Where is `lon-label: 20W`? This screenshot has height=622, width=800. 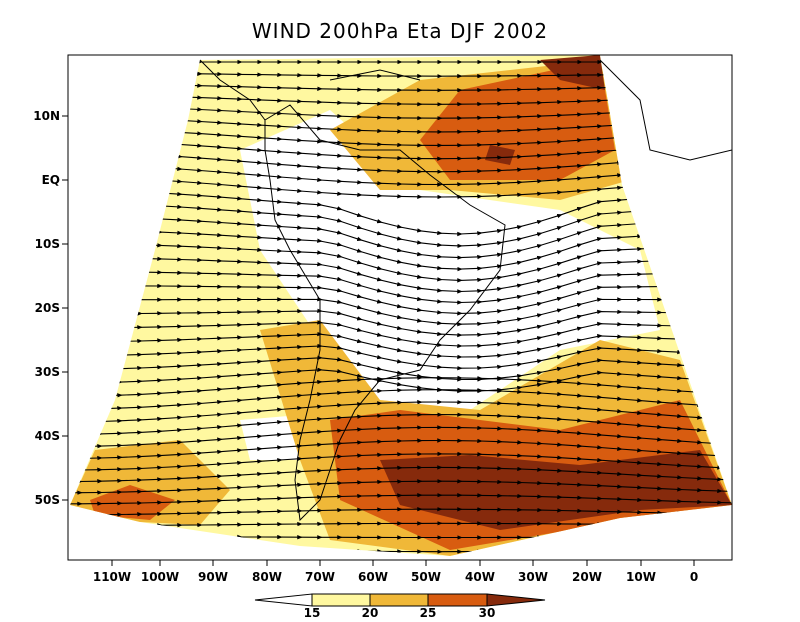
lon-label: 20W is located at coordinates (587, 577).